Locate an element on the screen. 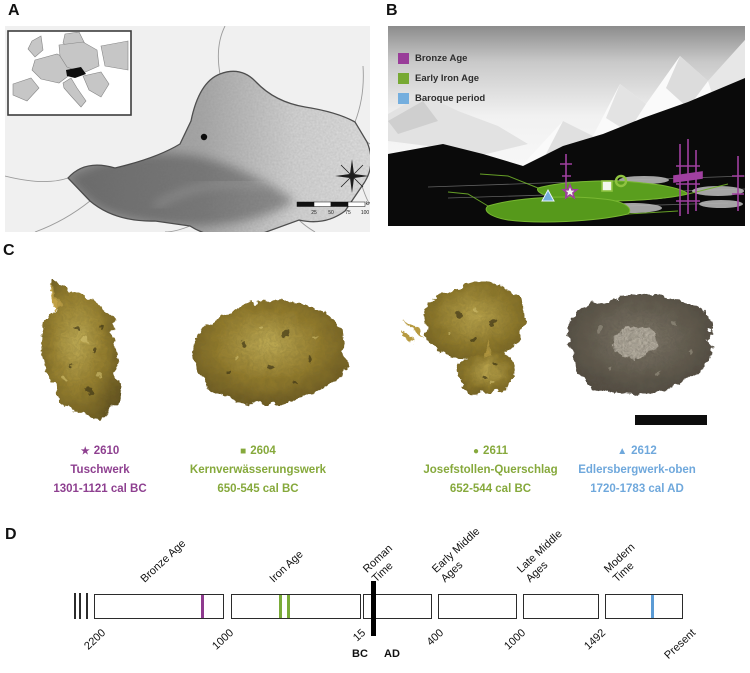 The image size is (750, 673). early-iron-age-swatch is located at coordinates (403, 78).